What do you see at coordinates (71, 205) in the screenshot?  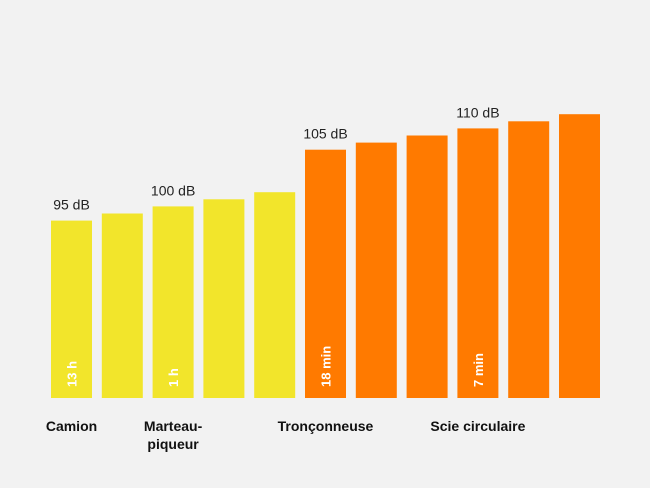 I see `value-label-0: 95 dB` at bounding box center [71, 205].